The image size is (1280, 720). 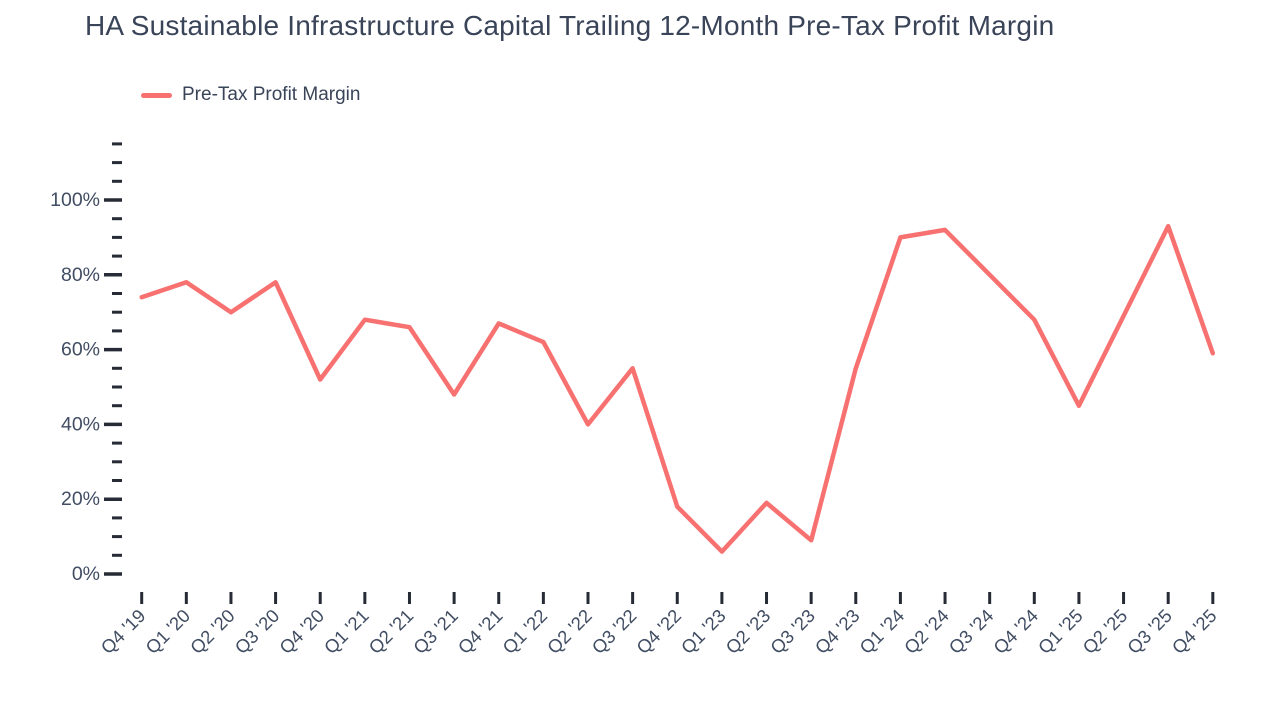 What do you see at coordinates (390, 631) in the screenshot?
I see `x-axis-label: Q2 '21` at bounding box center [390, 631].